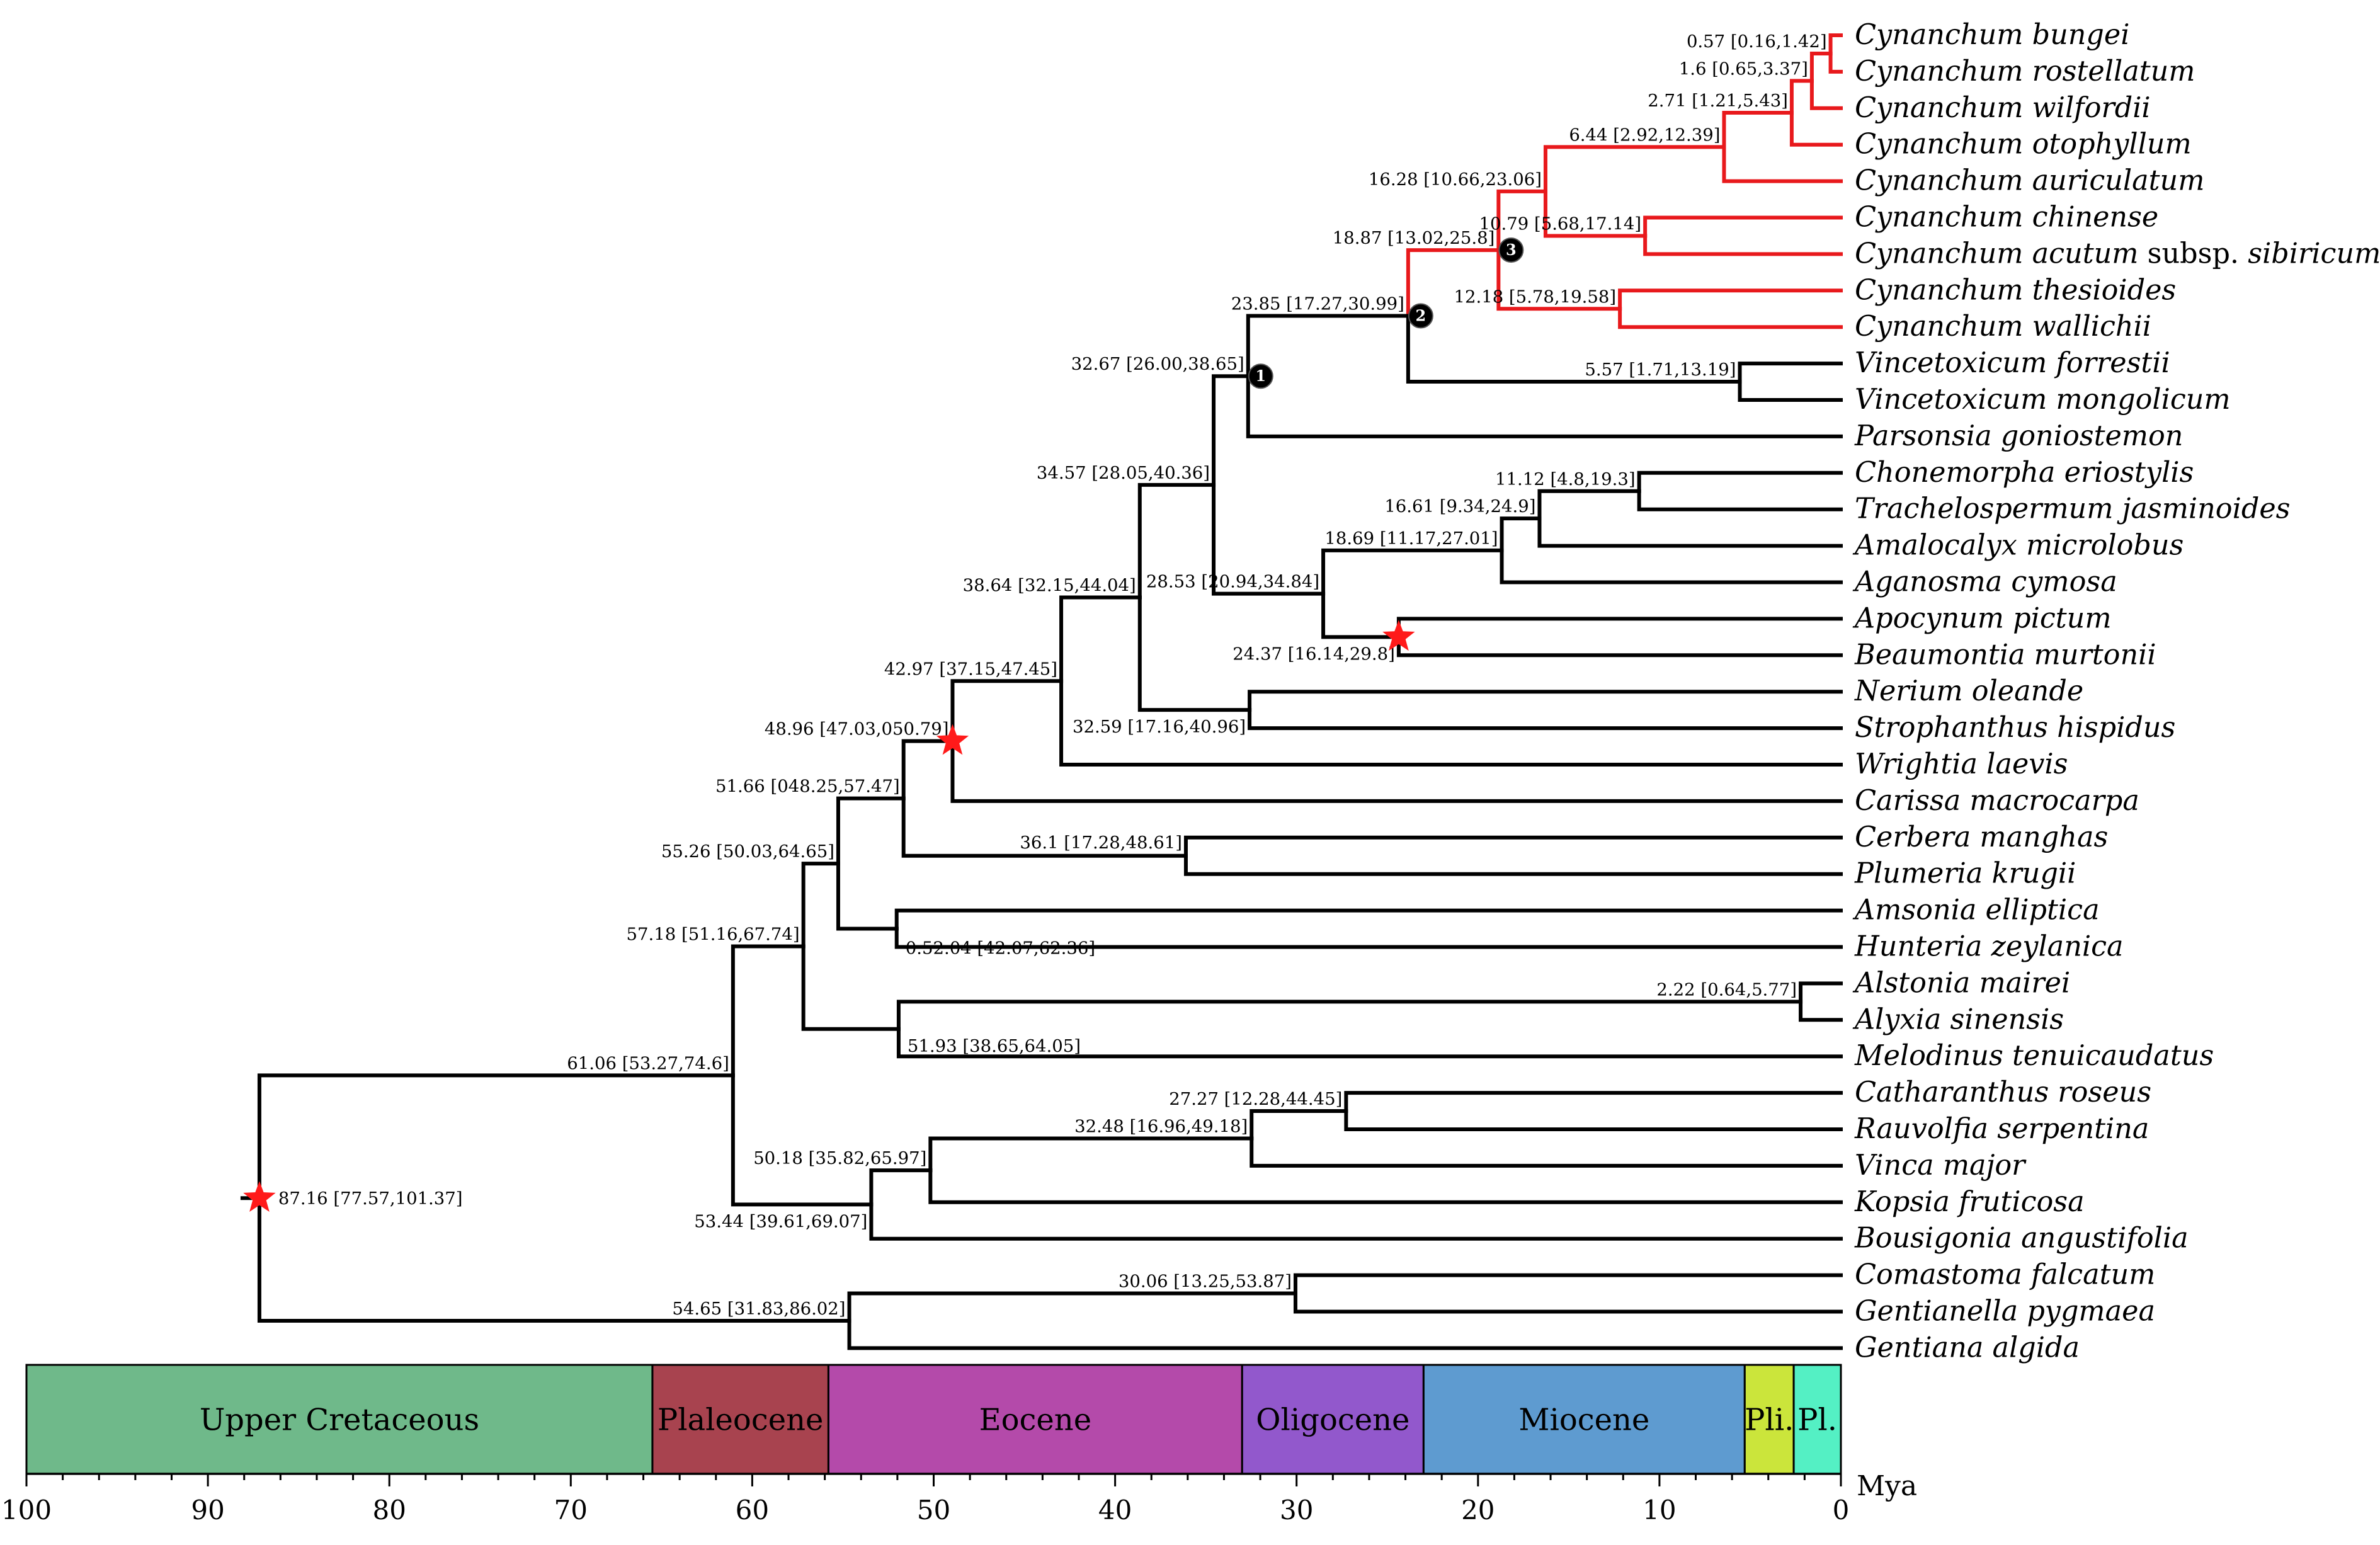 The height and width of the screenshot is (1545, 2380). I want to click on taxon-label: Vinca major, so click(1941, 1165).